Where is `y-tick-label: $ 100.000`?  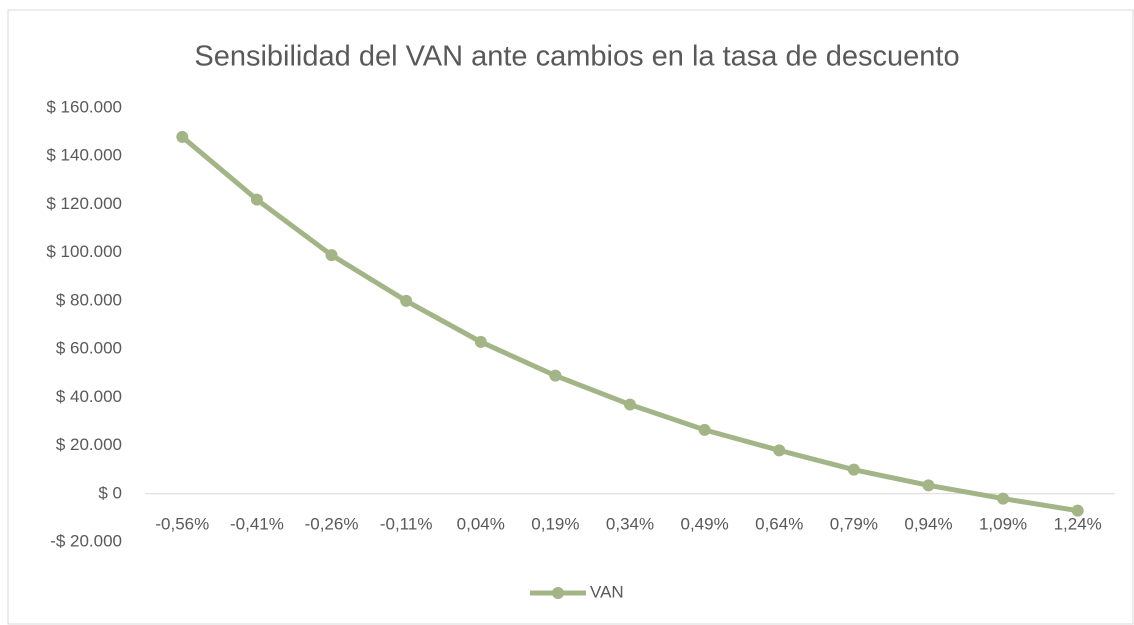 y-tick-label: $ 100.000 is located at coordinates (84, 251).